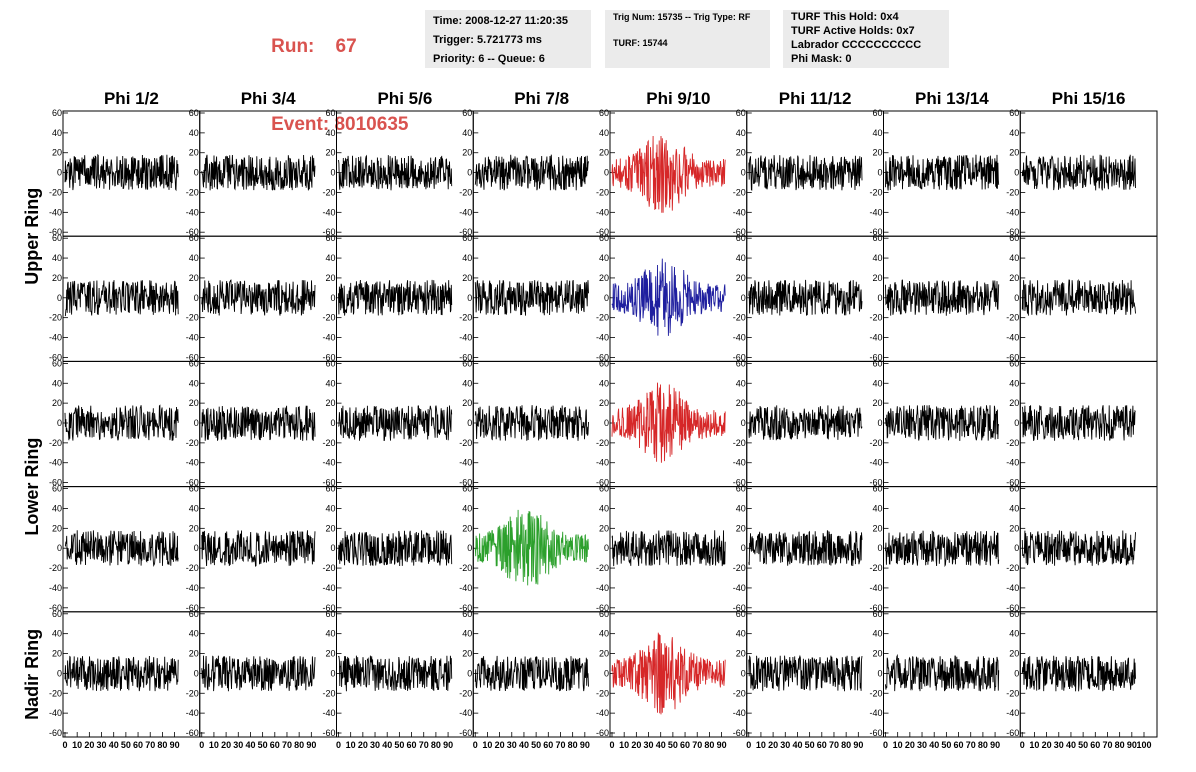  I want to click on x-tick-label: 30, so click(102, 745).